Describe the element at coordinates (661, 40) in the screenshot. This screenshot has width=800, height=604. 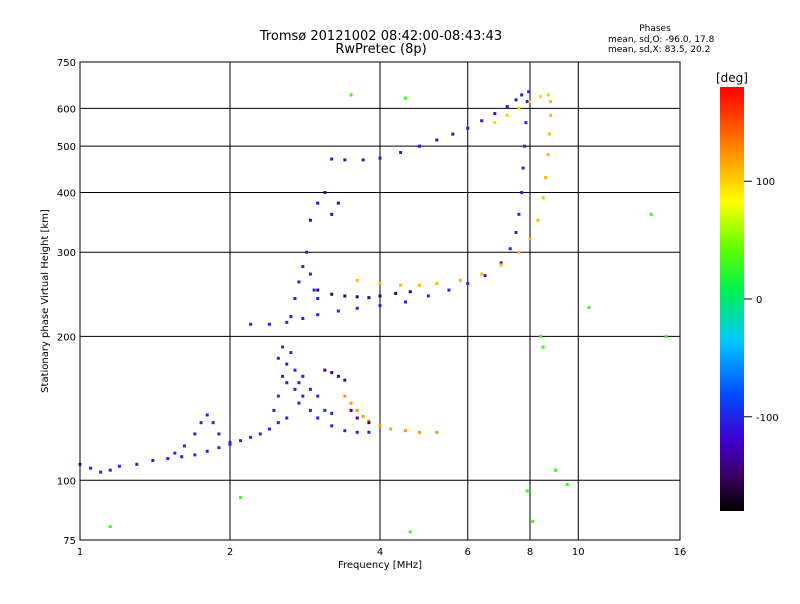
I see `phases-ordinary-stats: mean, sd,O: -96.0, 17.8` at that location.